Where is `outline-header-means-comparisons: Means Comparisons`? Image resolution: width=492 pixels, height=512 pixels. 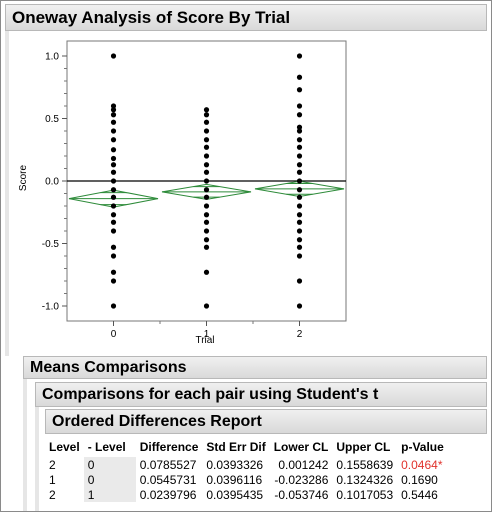 outline-header-means-comparisons: Means Comparisons is located at coordinates (255, 367).